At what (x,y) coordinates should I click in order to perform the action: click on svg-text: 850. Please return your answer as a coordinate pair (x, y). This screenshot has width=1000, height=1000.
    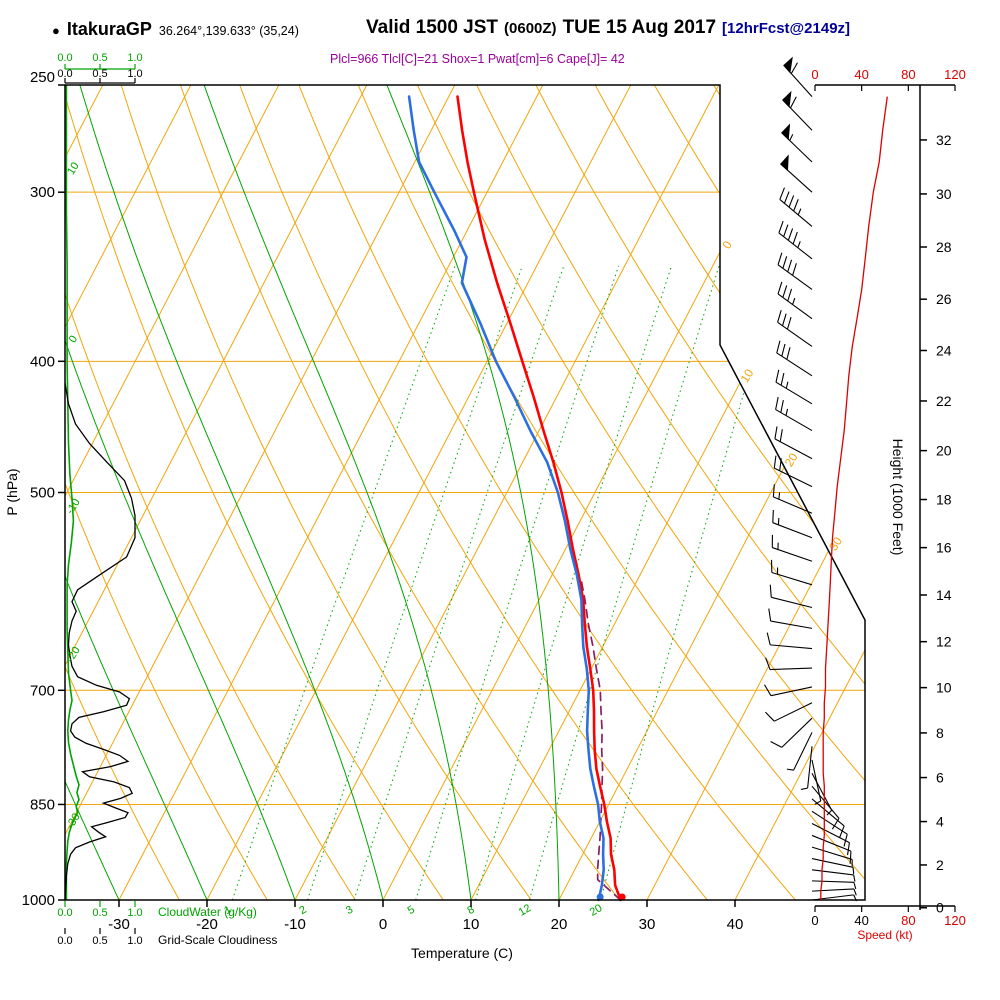
    Looking at the image, I should click on (42, 804).